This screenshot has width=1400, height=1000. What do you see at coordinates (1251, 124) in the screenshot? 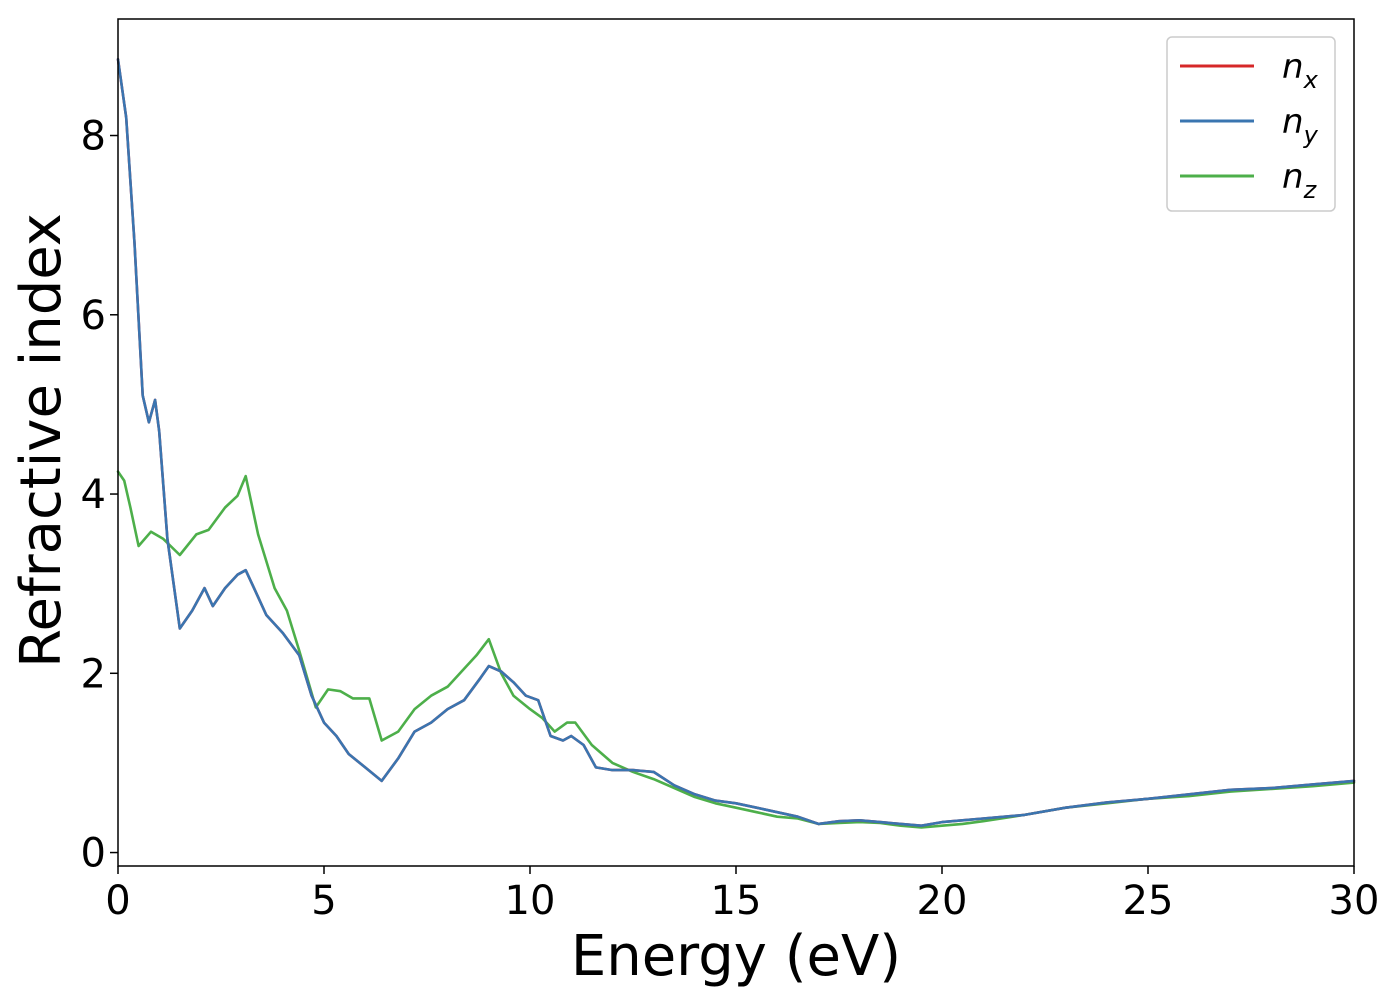
I see `legend-box` at bounding box center [1251, 124].